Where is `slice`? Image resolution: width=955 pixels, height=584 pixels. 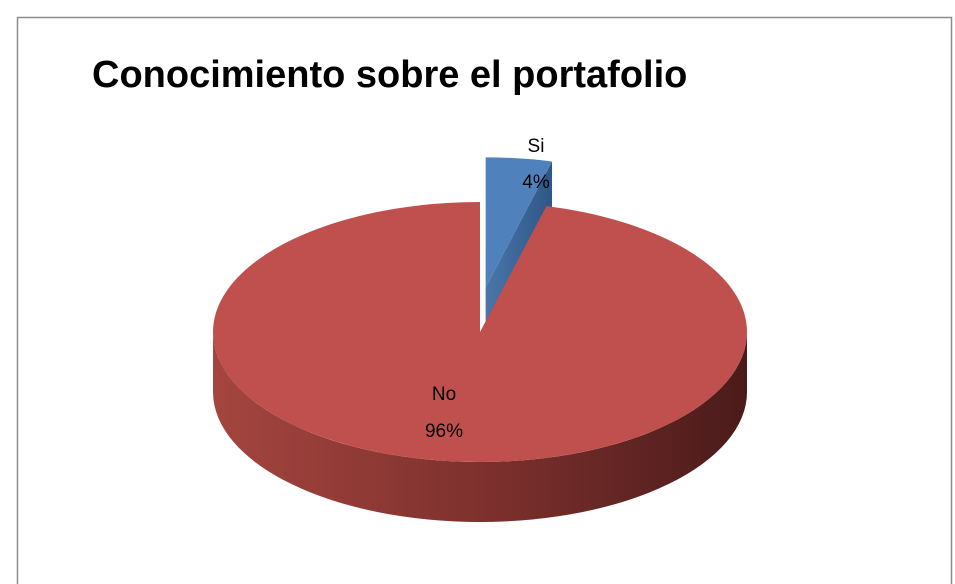 slice is located at coordinates (519, 222).